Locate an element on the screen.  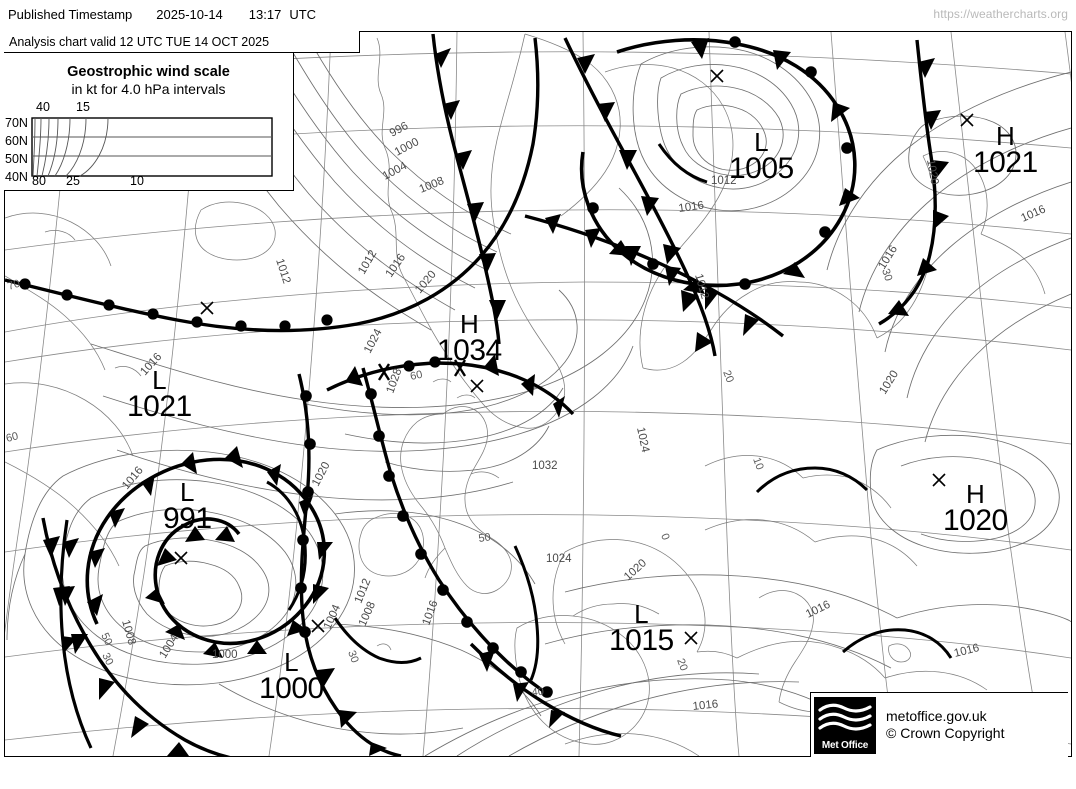
isobar-label-24: 1012 is located at coordinates (363, 591).